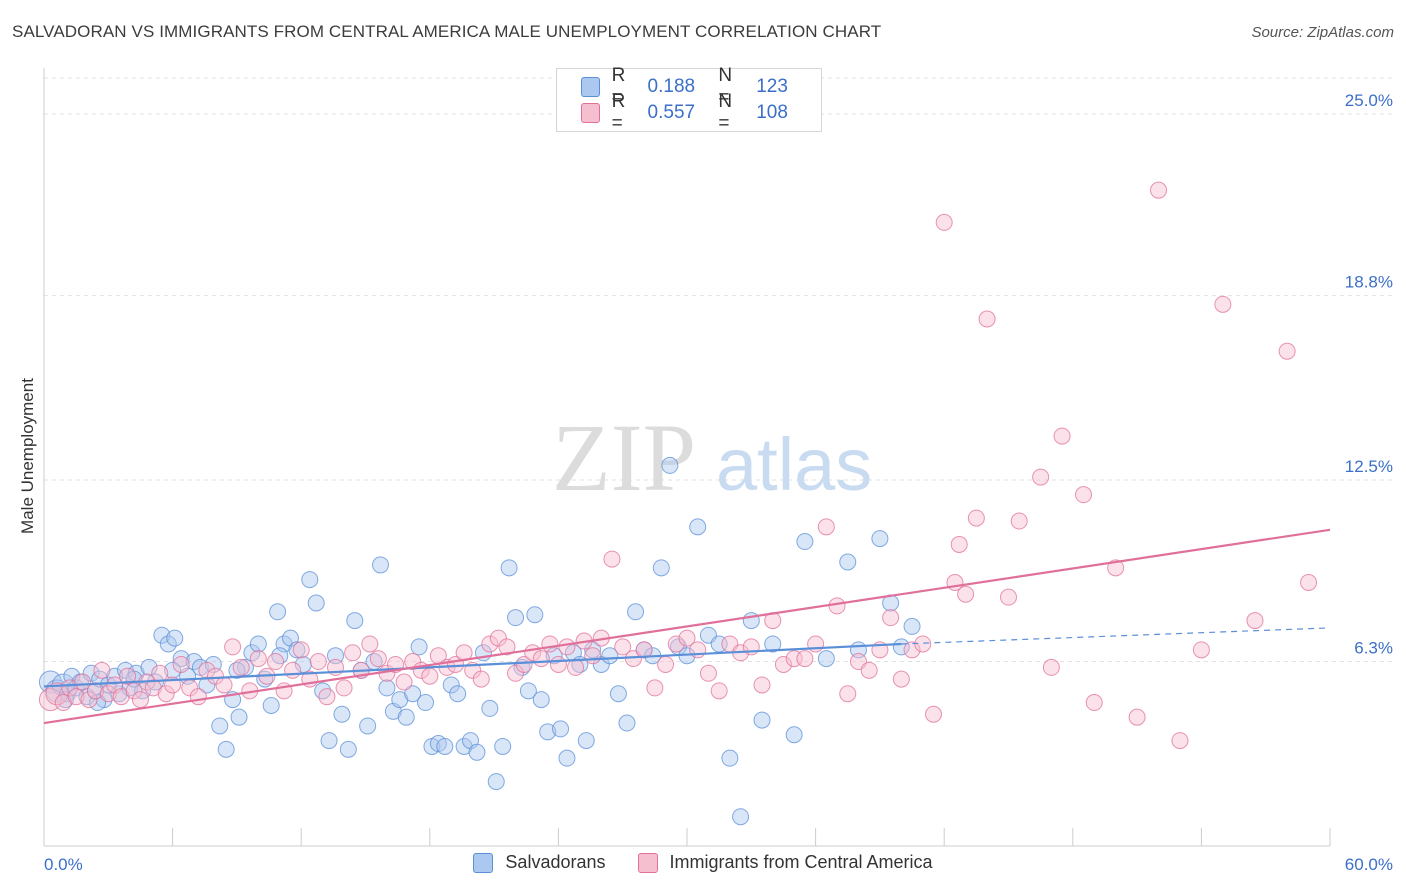  What do you see at coordinates (63, 864) in the screenshot?
I see `x-tick-label-min: 0.0%` at bounding box center [63, 864].